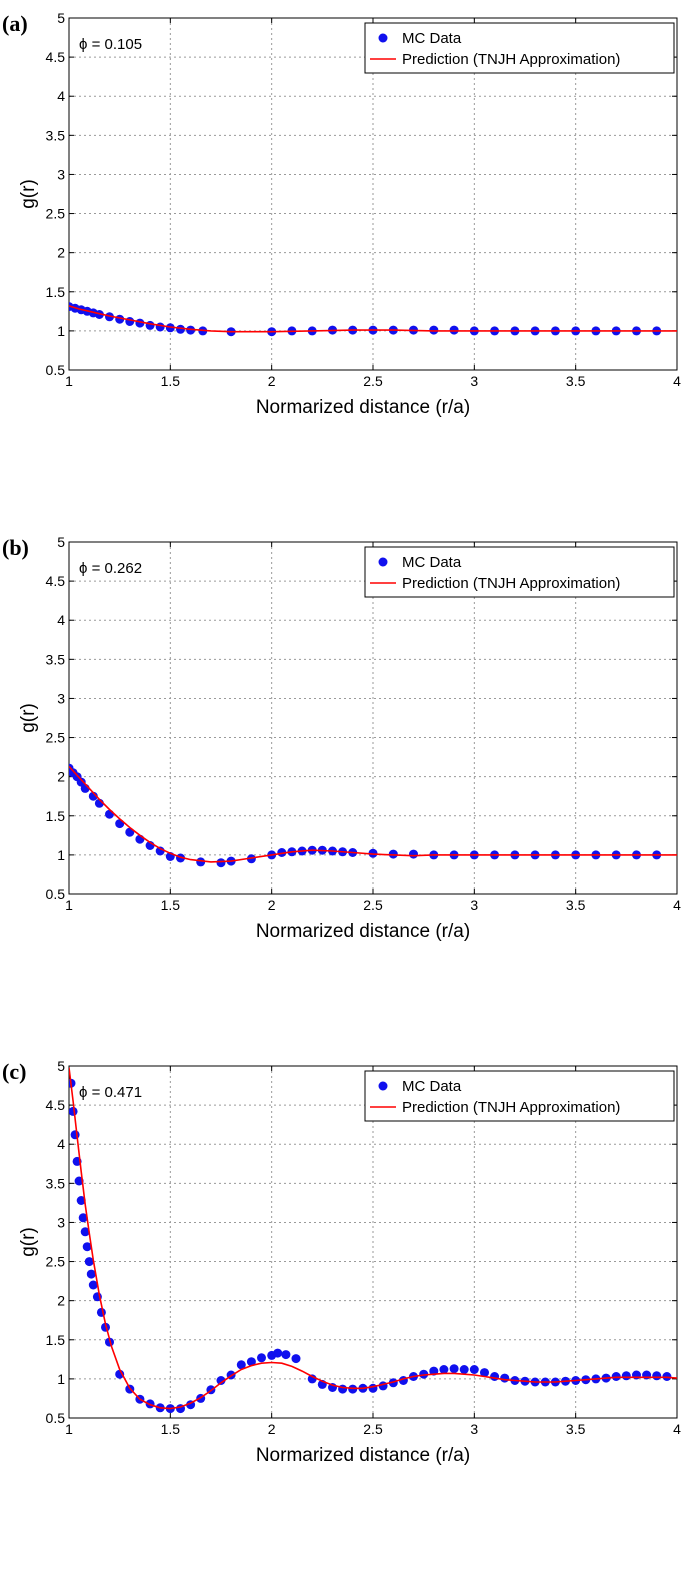  I want to click on plot-data, so click(373, 815).